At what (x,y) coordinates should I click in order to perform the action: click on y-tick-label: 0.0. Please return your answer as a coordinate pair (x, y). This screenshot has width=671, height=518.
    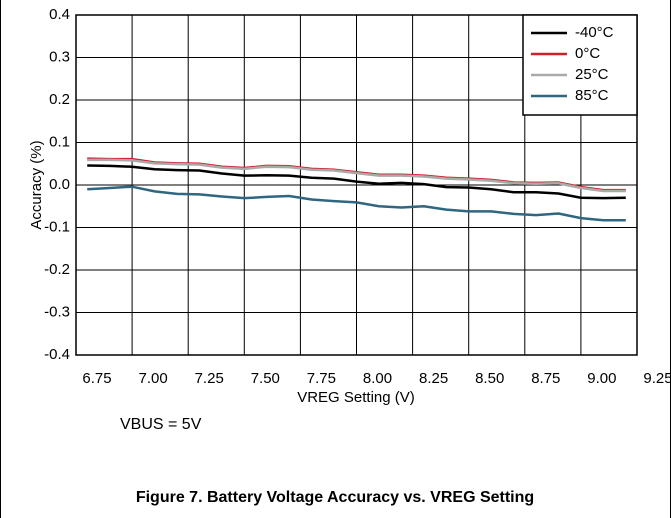
    Looking at the image, I should click on (59, 184).